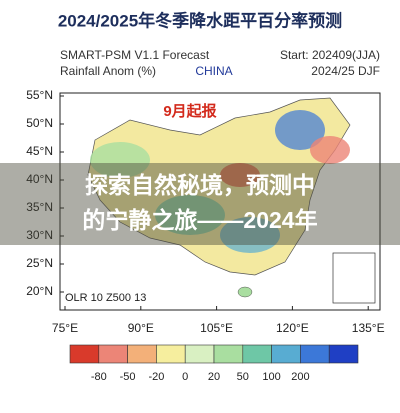 This screenshot has width=400, height=413. Describe the element at coordinates (243, 377) in the screenshot. I see `colorbar-label: 50` at that location.